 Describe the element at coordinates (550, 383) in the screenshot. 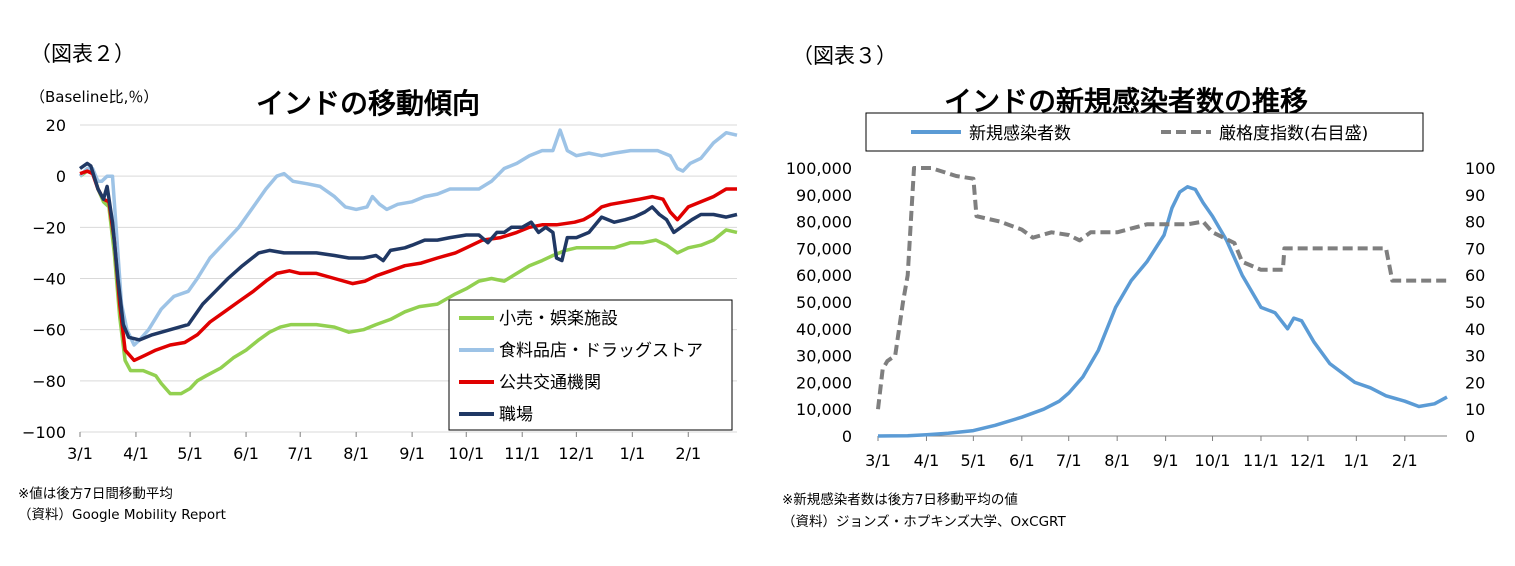

I see `legend-label: 公共交通機関` at that location.